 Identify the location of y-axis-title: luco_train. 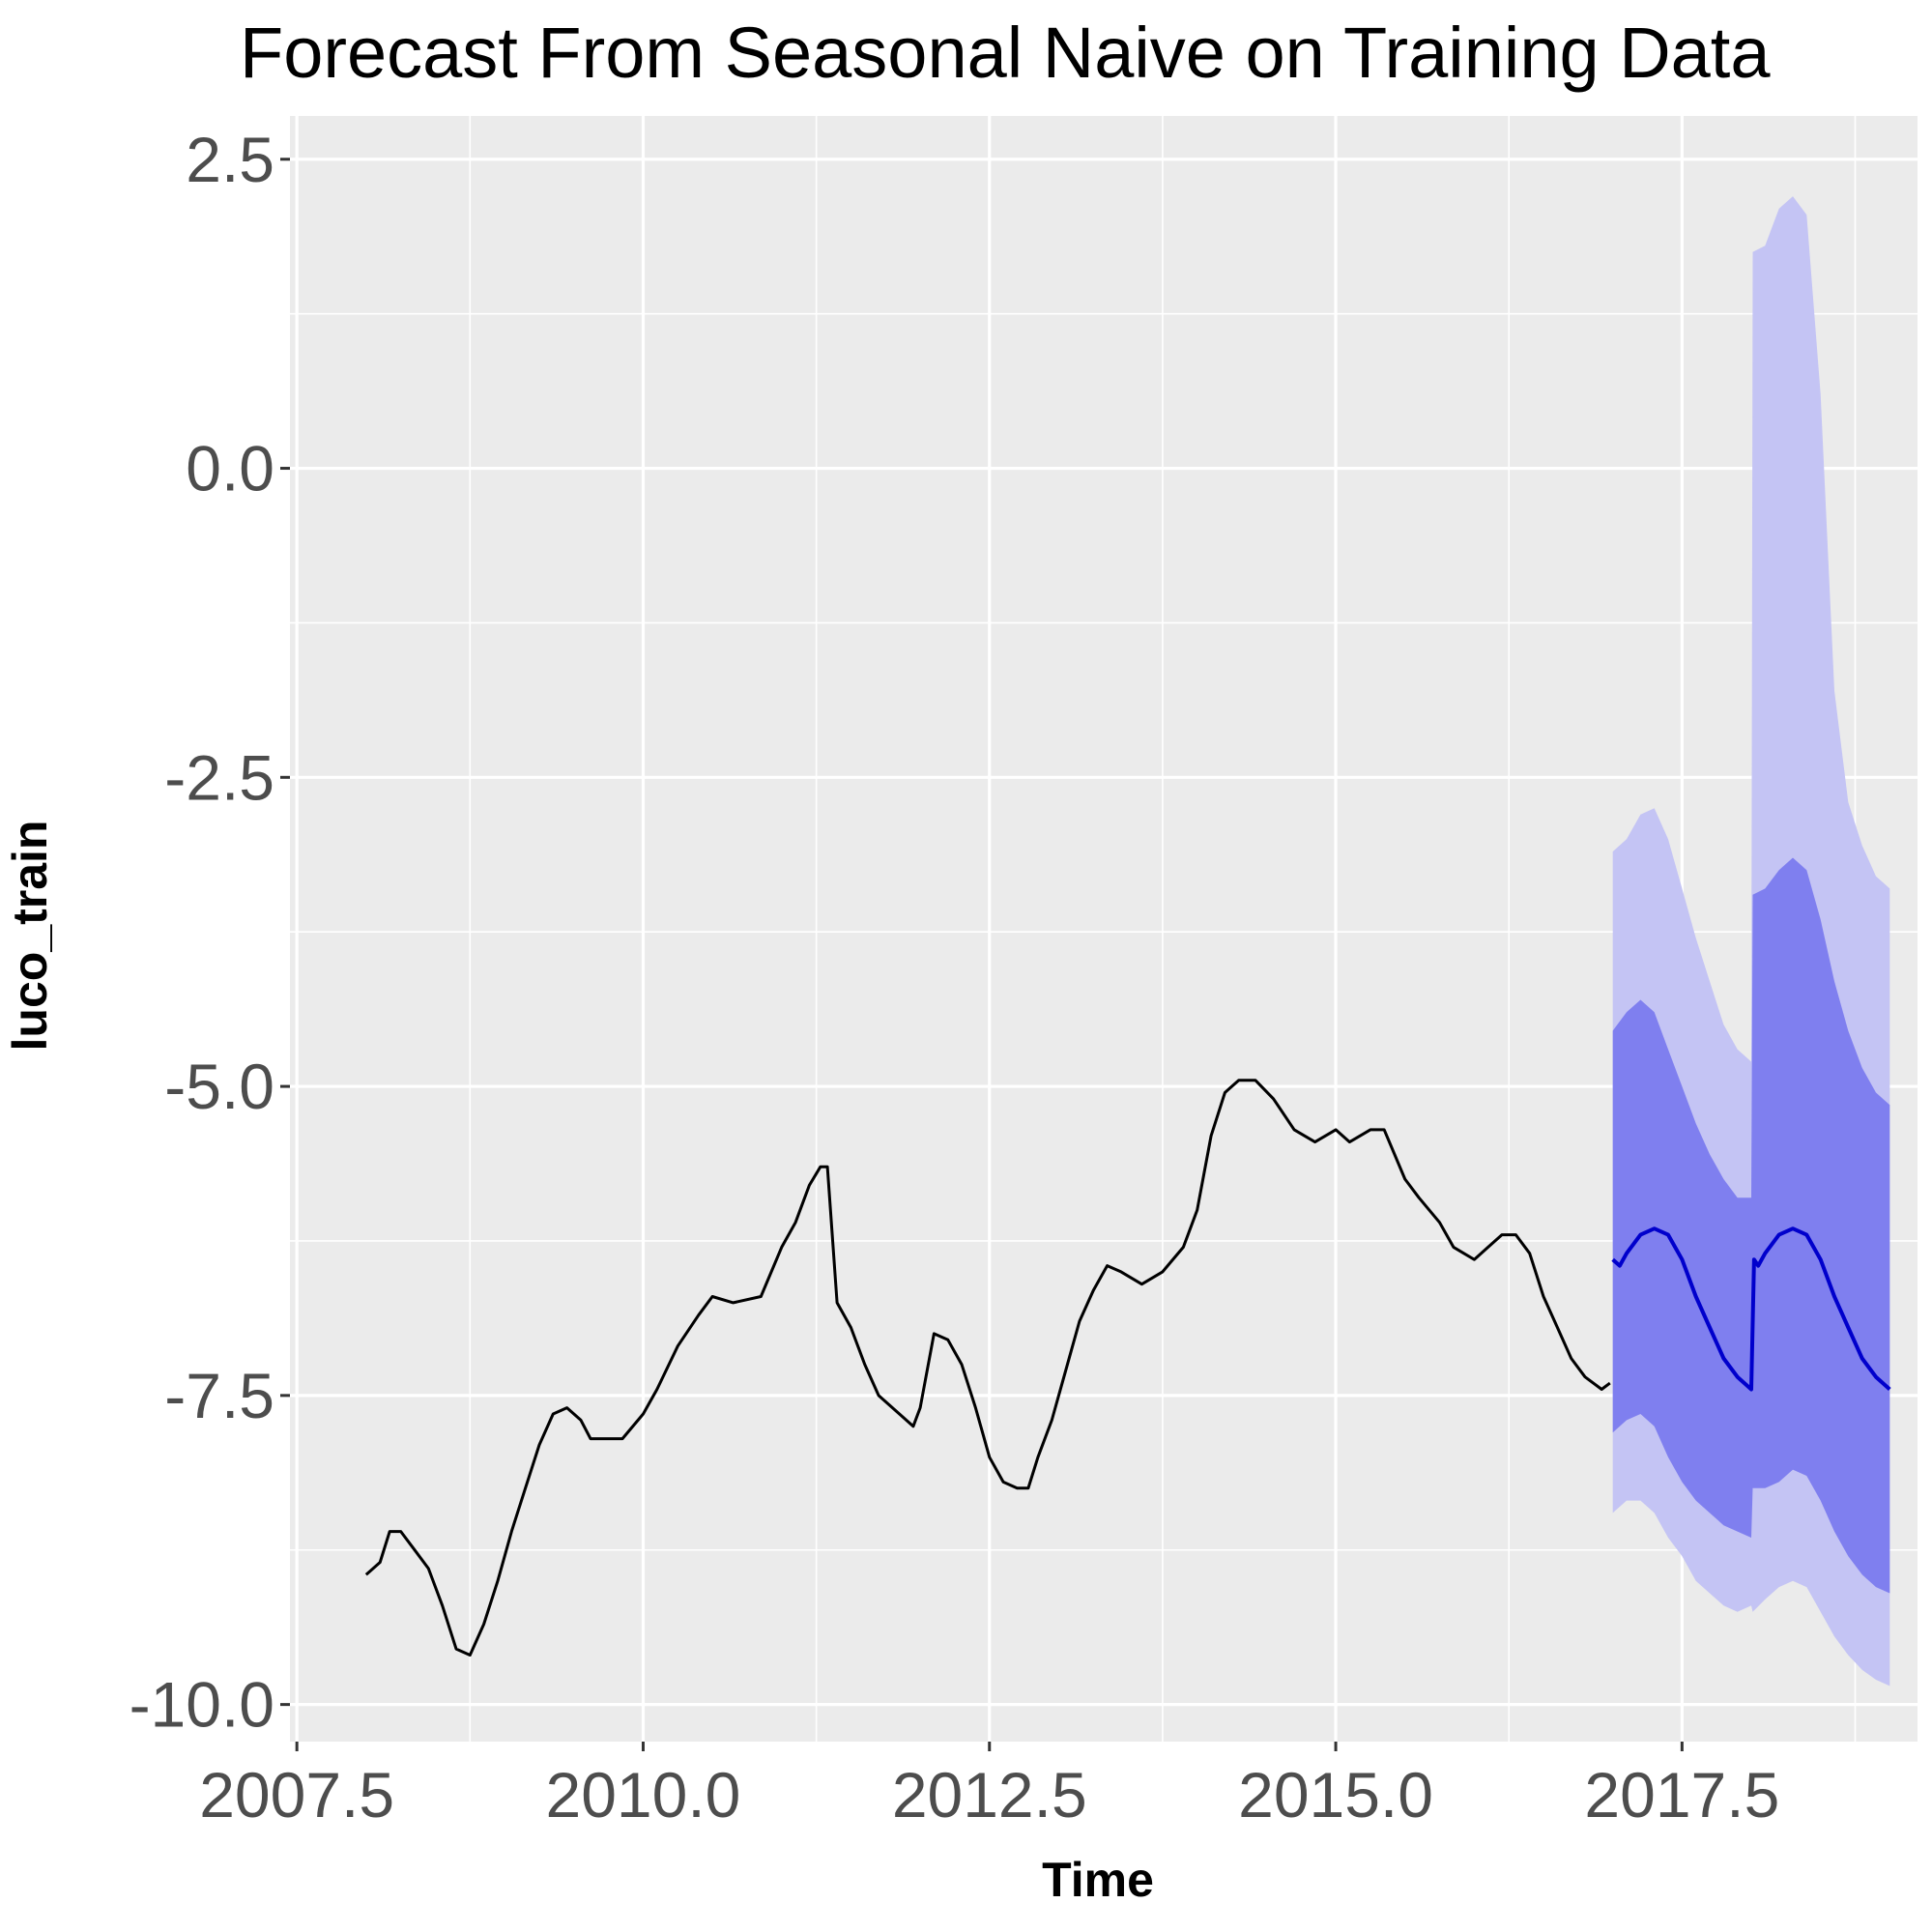
(30, 936).